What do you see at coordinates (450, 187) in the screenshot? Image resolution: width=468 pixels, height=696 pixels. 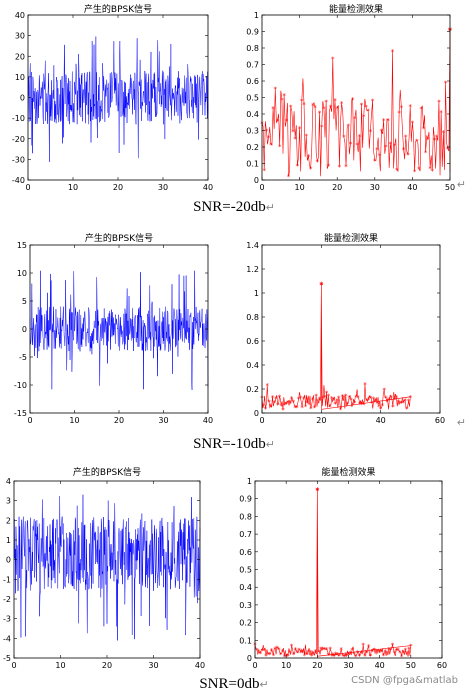 I see `x-tick-label: 50` at bounding box center [450, 187].